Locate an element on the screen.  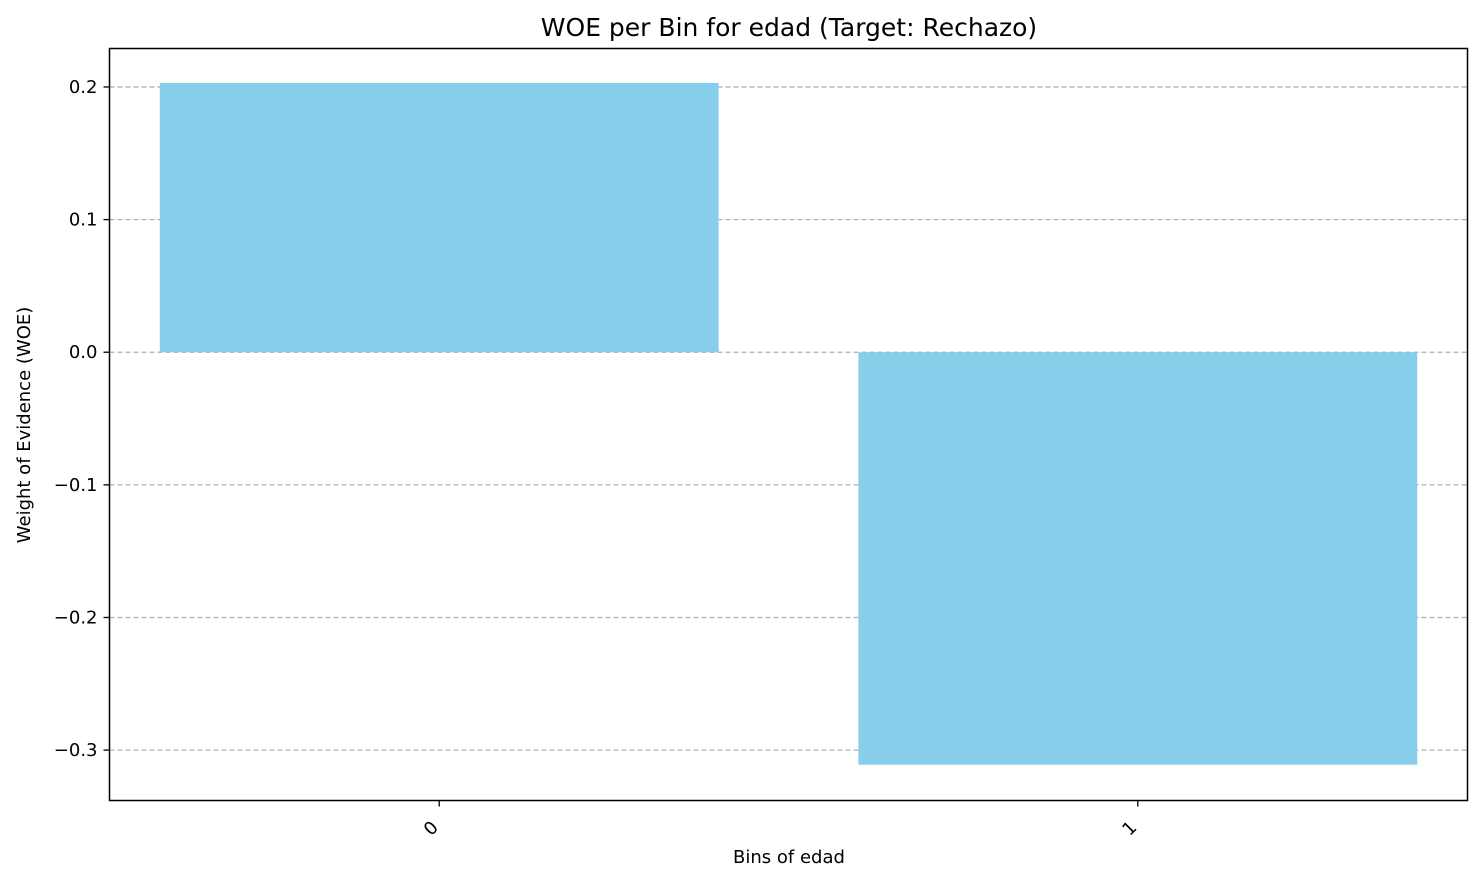
y-tick-label: −0.3 is located at coordinates (76, 750).